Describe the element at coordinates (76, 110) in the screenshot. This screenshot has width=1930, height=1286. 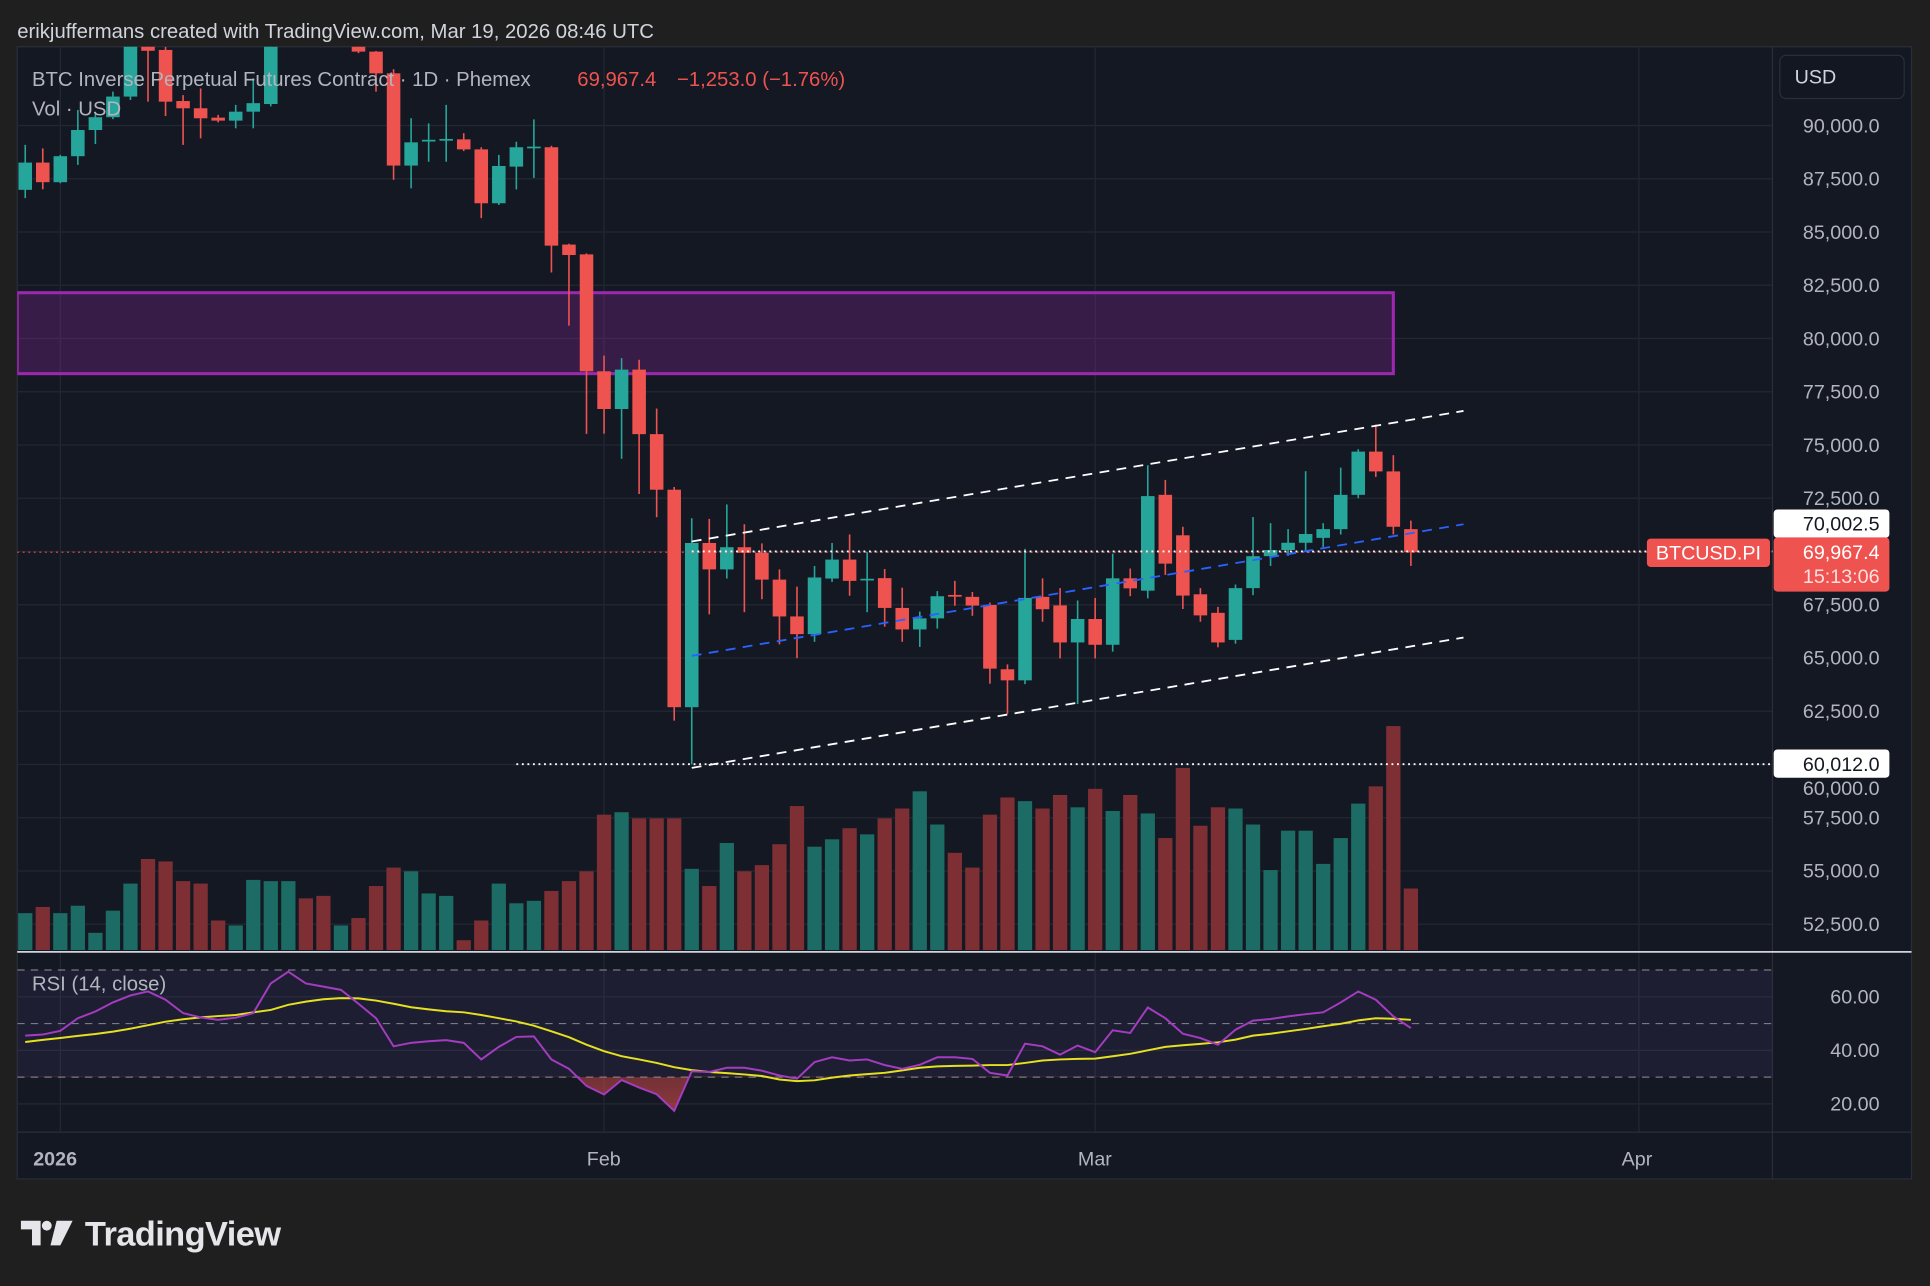
I see `volume-legend: Vol · USD` at that location.